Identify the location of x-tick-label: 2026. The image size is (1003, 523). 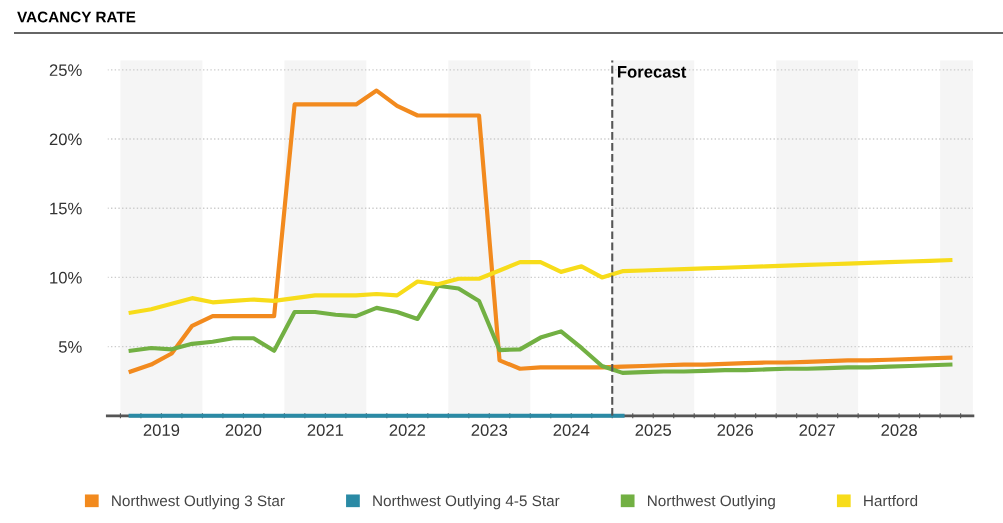
(735, 430).